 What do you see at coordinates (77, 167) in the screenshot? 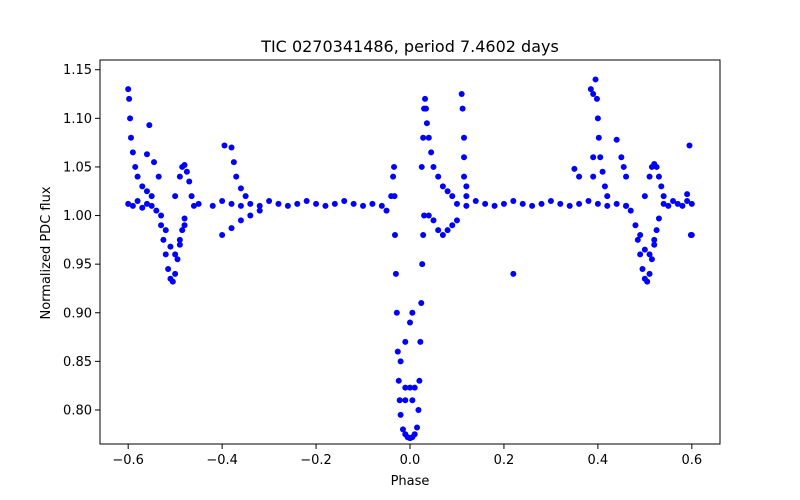
I see `y-tick-label: 1.05` at bounding box center [77, 167].